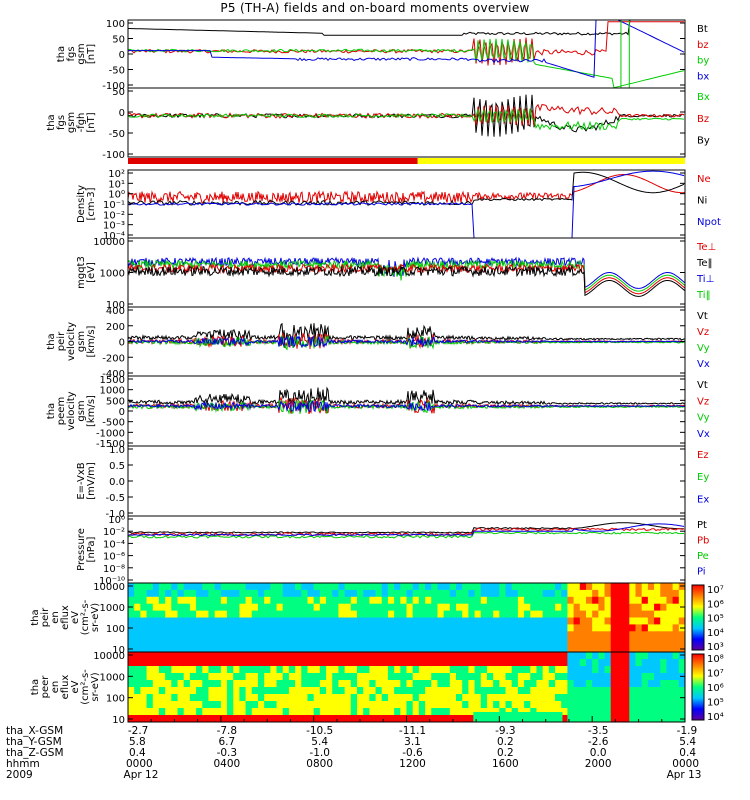  Describe the element at coordinates (505, 764) in the screenshot. I see `ephemeris-value: 1600` at that location.